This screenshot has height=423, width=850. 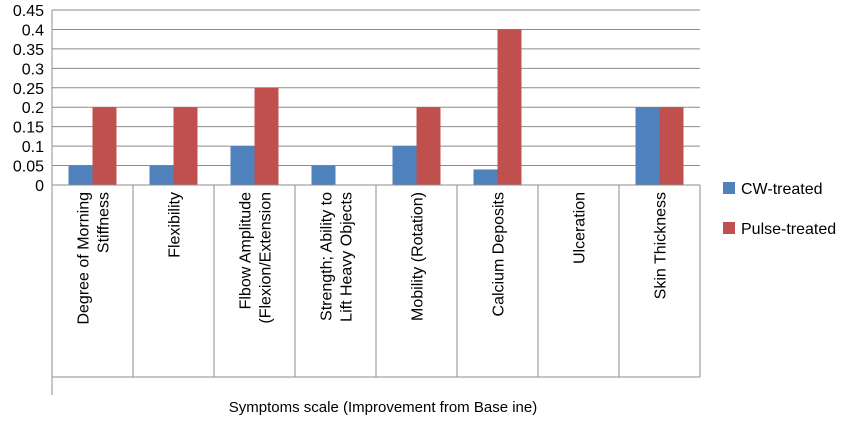 I want to click on svg-text: Flexibility, so click(x=175, y=225).